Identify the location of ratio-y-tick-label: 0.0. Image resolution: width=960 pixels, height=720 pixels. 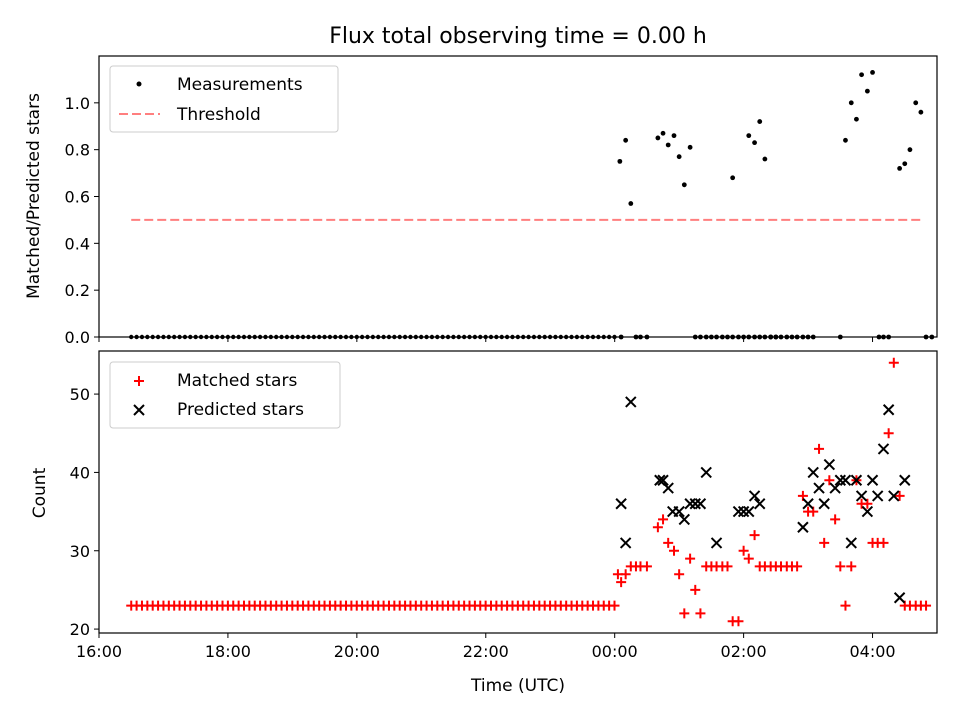
(77, 337).